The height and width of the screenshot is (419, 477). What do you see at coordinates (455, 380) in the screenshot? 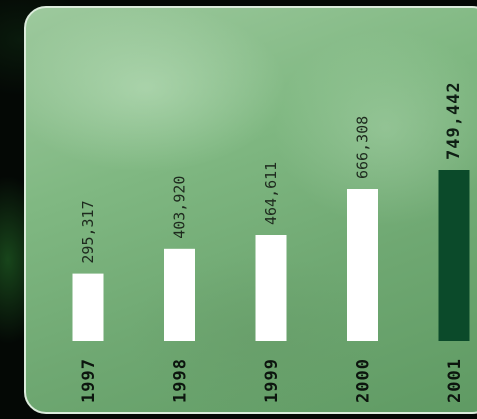
I see `category-label-2001: 2001` at bounding box center [455, 380].